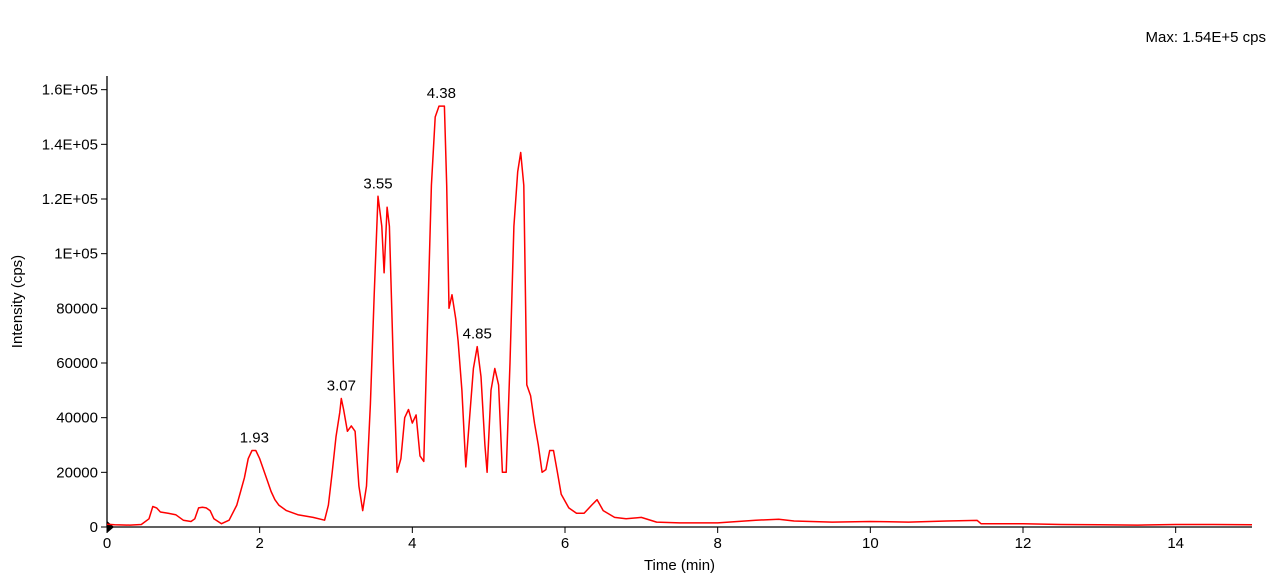 This screenshot has width=1270, height=577. What do you see at coordinates (107, 543) in the screenshot?
I see `x-tick-label: 0` at bounding box center [107, 543].